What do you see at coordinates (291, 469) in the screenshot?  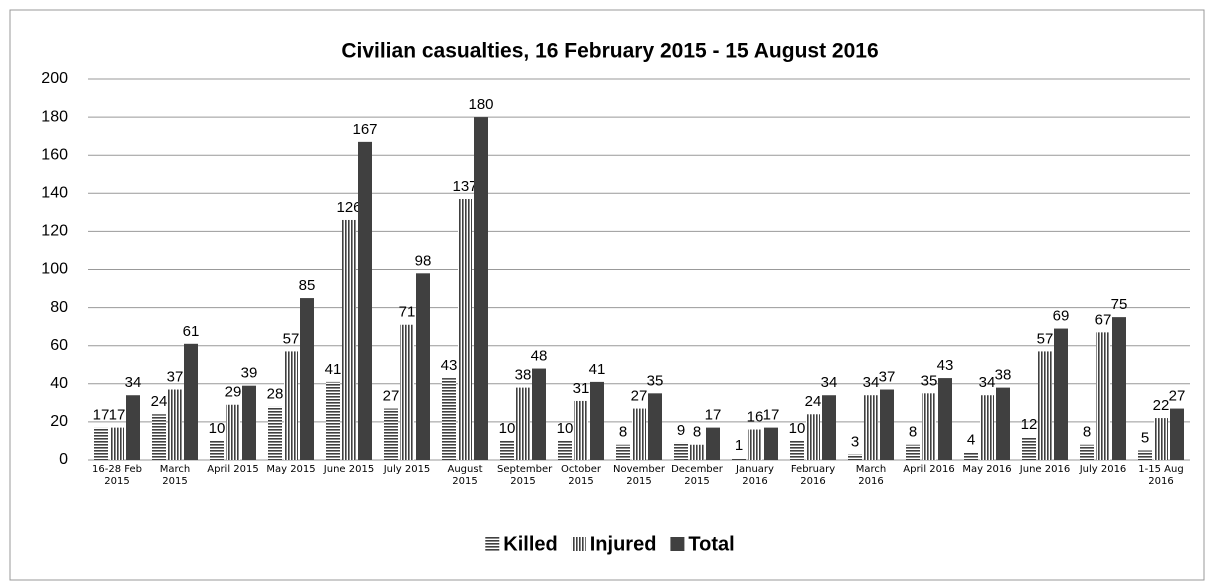 I see `x-tick-label: May 2015` at bounding box center [291, 469].